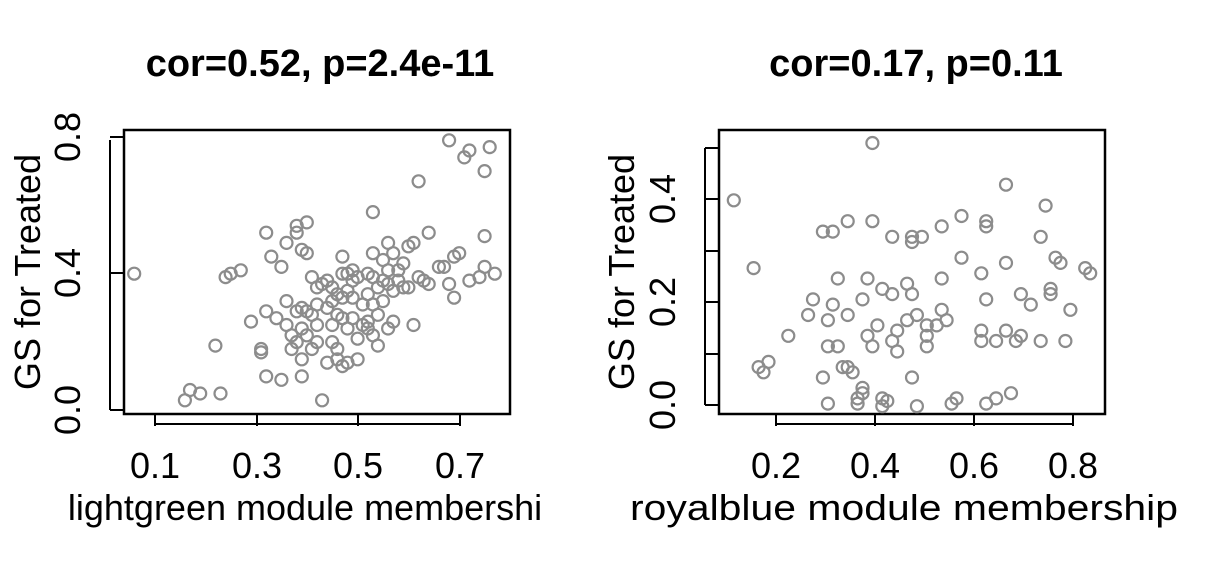 The width and height of the screenshot is (1222, 567). Describe the element at coordinates (307, 450) in the screenshot. I see `x-axis: 0.1 0.3 0.5 0.7` at that location.